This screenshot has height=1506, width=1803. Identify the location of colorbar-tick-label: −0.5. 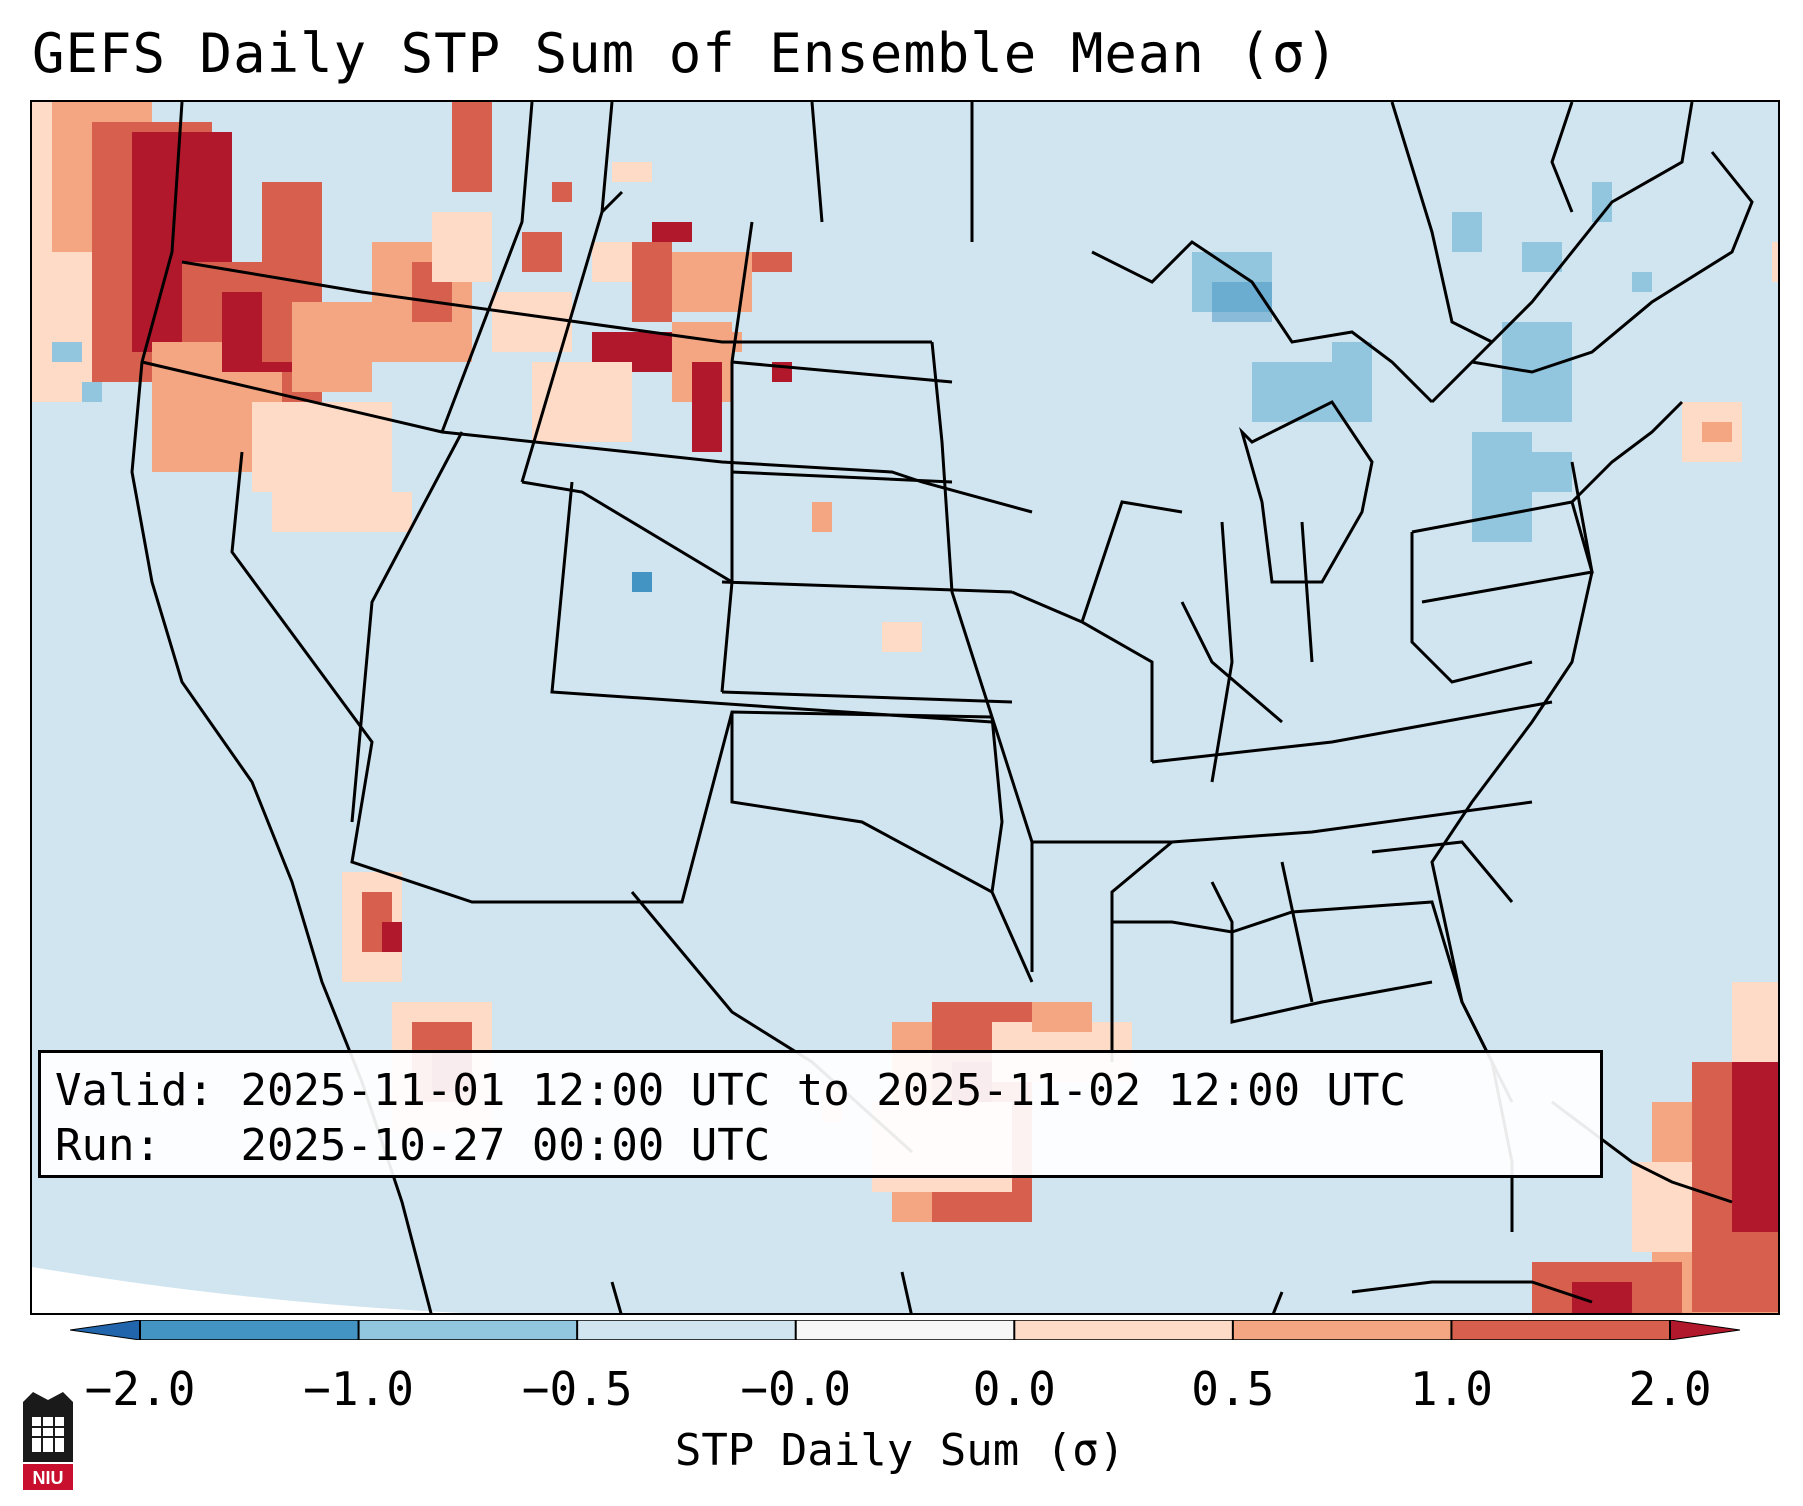
(577, 1389).